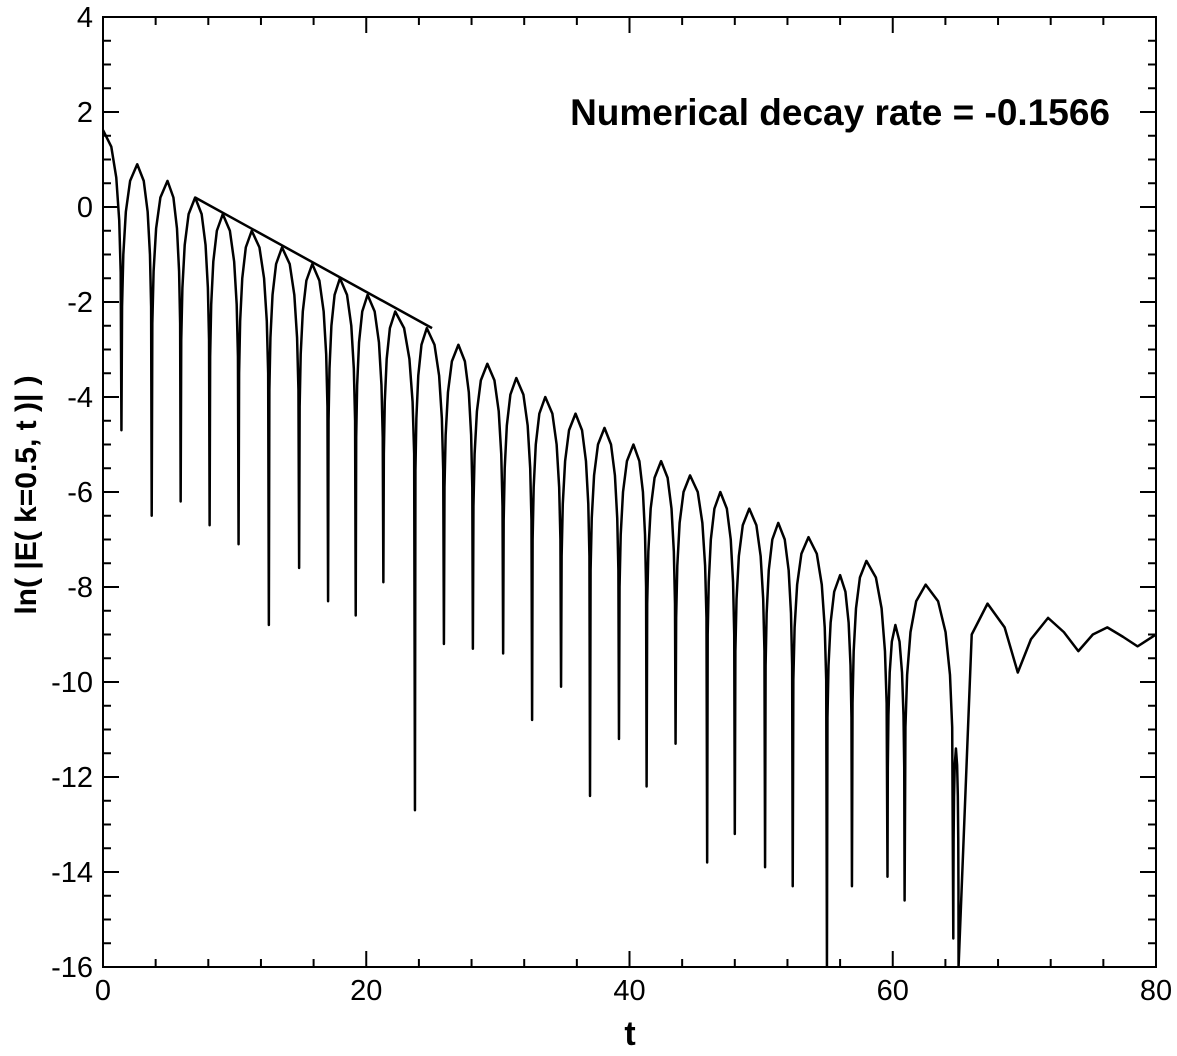  What do you see at coordinates (80, 588) in the screenshot?
I see `y-tick-label: -8` at bounding box center [80, 588].